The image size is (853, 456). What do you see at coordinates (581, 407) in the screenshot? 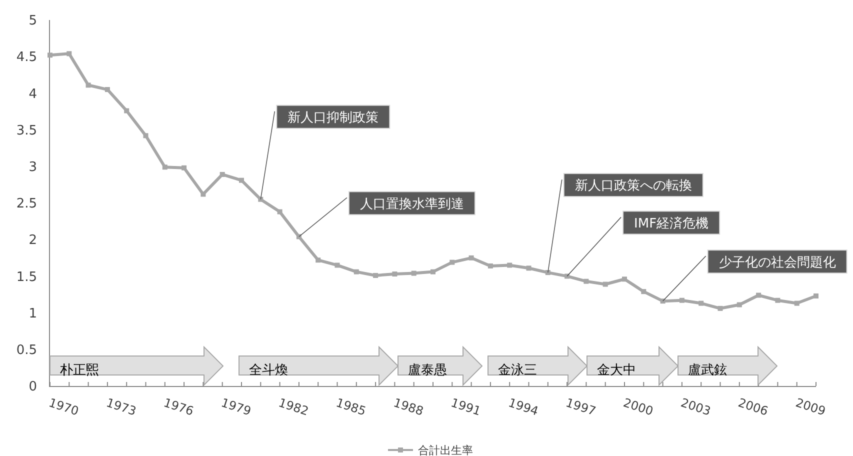
I see `x-tick-label: 1997` at bounding box center [581, 407].